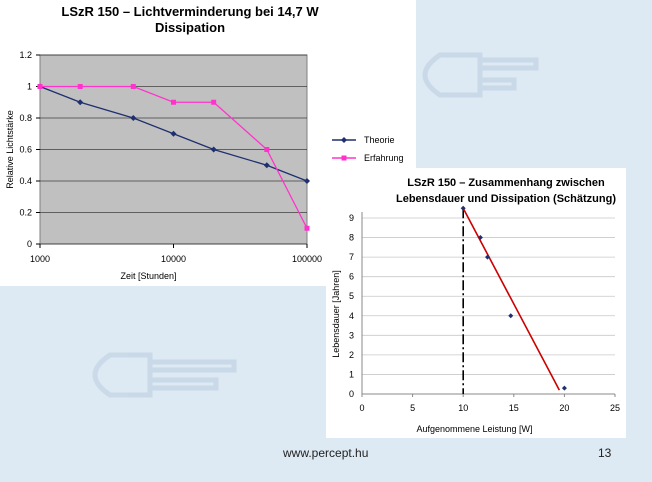 The width and height of the screenshot is (652, 482). I want to click on chart2-ytick-label: 0, so click(351, 394).